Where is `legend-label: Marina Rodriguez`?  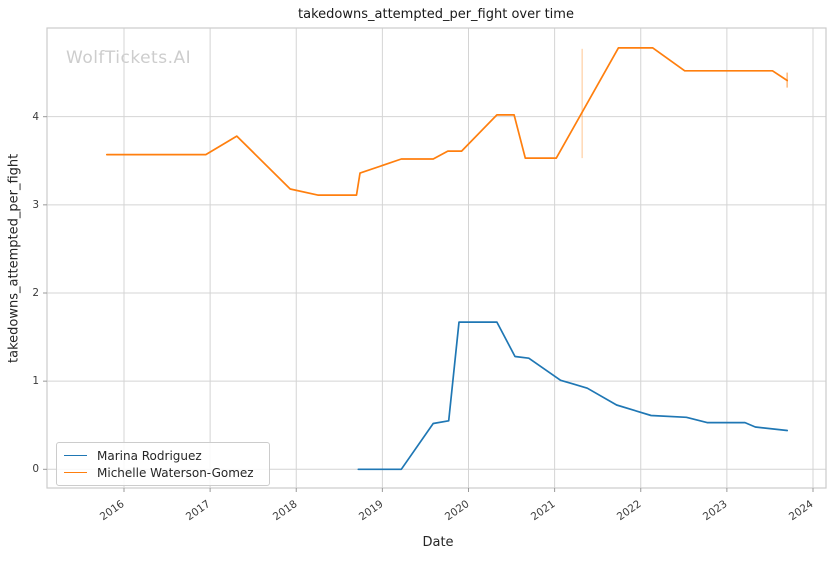 legend-label: Marina Rodriguez is located at coordinates (149, 455).